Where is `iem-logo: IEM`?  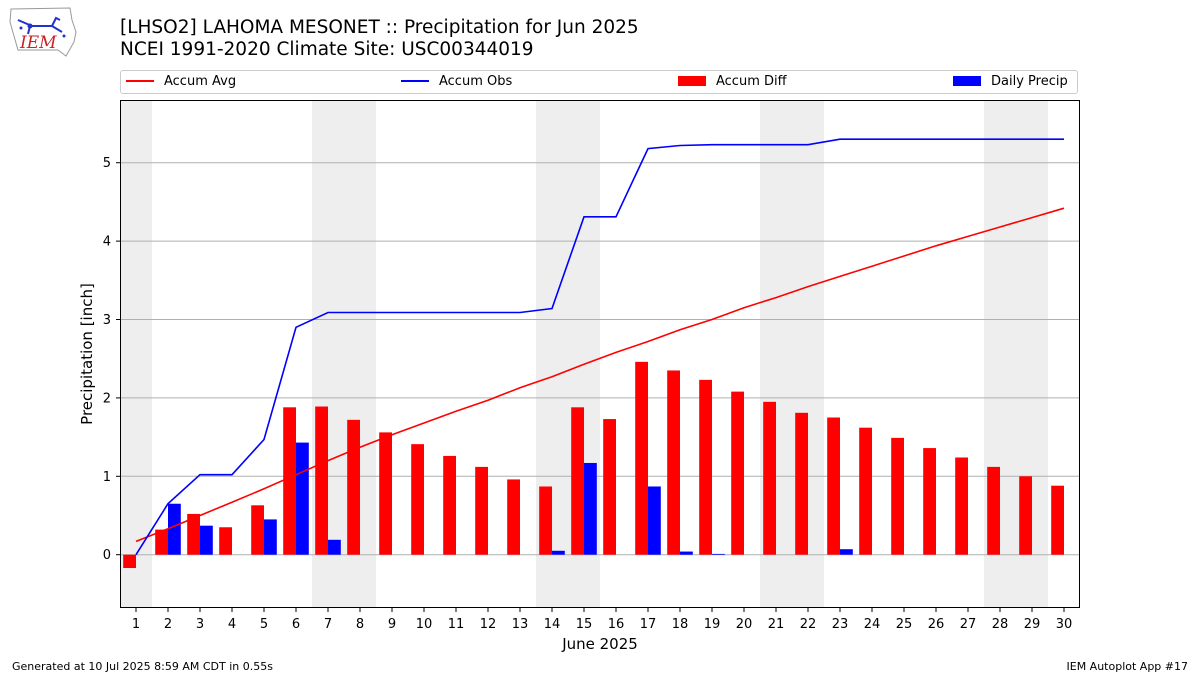 iem-logo: IEM is located at coordinates (43, 32).